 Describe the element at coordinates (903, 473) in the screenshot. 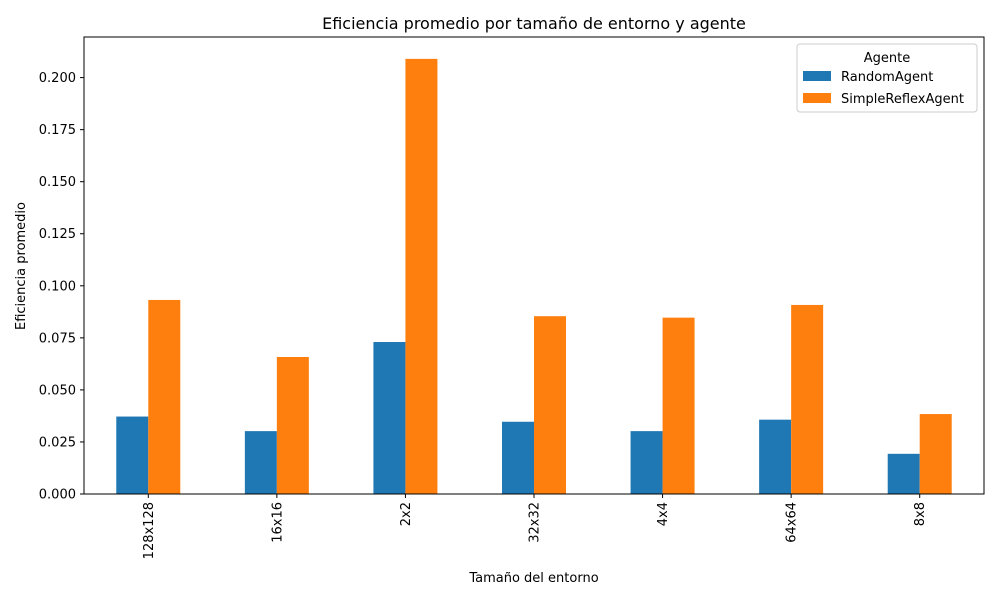

I see `bar-RandomAgent-8x8` at that location.